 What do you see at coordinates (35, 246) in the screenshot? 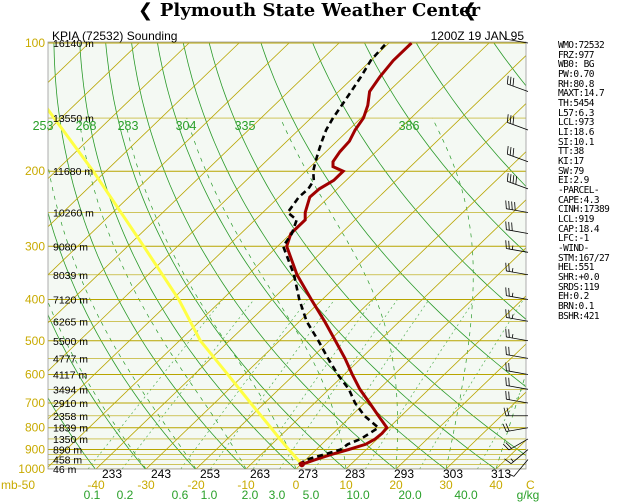
I see `pressure-label: 300` at bounding box center [35, 246].